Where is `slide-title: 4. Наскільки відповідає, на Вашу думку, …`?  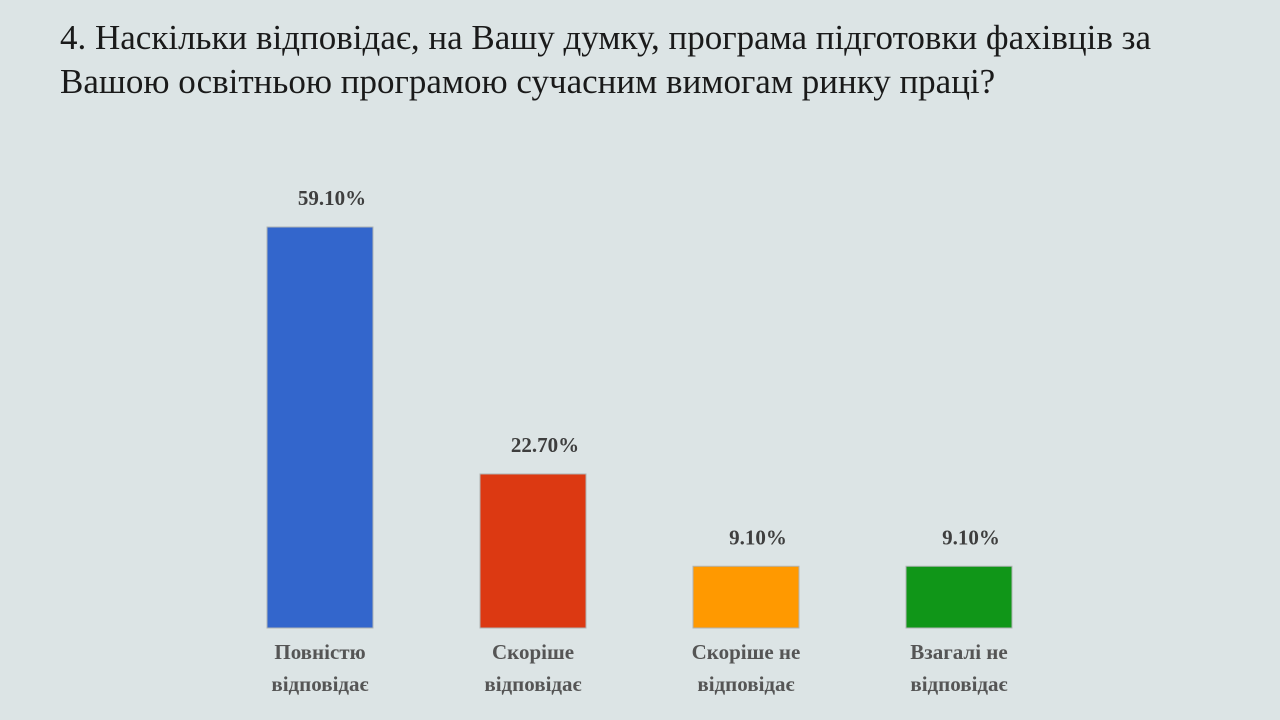 slide-title: 4. Наскільки відповідає, на Вашу думку, … is located at coordinates (605, 59).